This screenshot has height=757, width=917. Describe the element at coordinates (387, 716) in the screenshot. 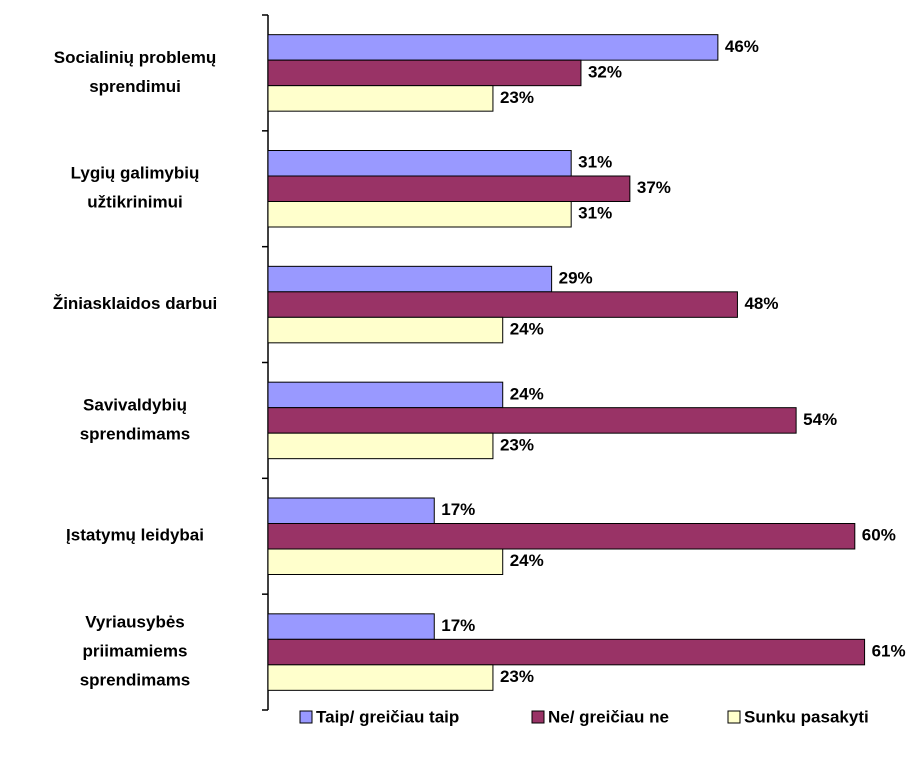

I see `legend-label: Taip/ greičiau taip` at that location.